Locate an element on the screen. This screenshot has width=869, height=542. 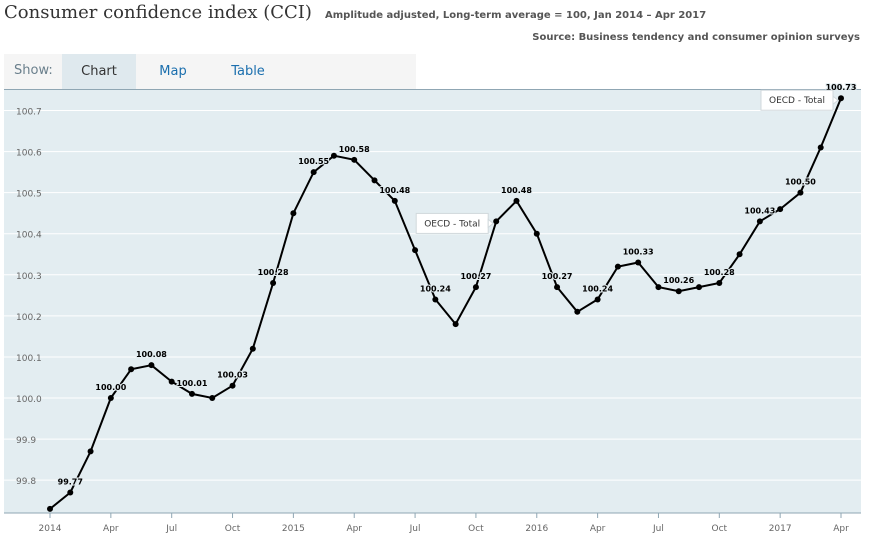
y-tick-label: 100.2 is located at coordinates (29, 318).